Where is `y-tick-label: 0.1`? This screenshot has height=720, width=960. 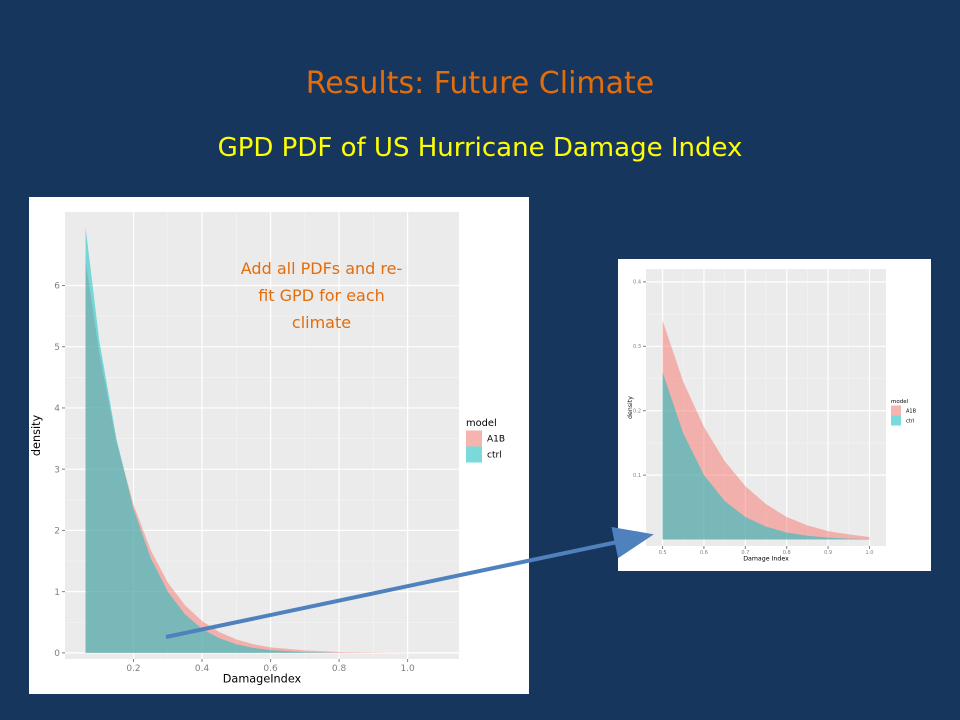 y-tick-label: 0.1 is located at coordinates (637, 476).